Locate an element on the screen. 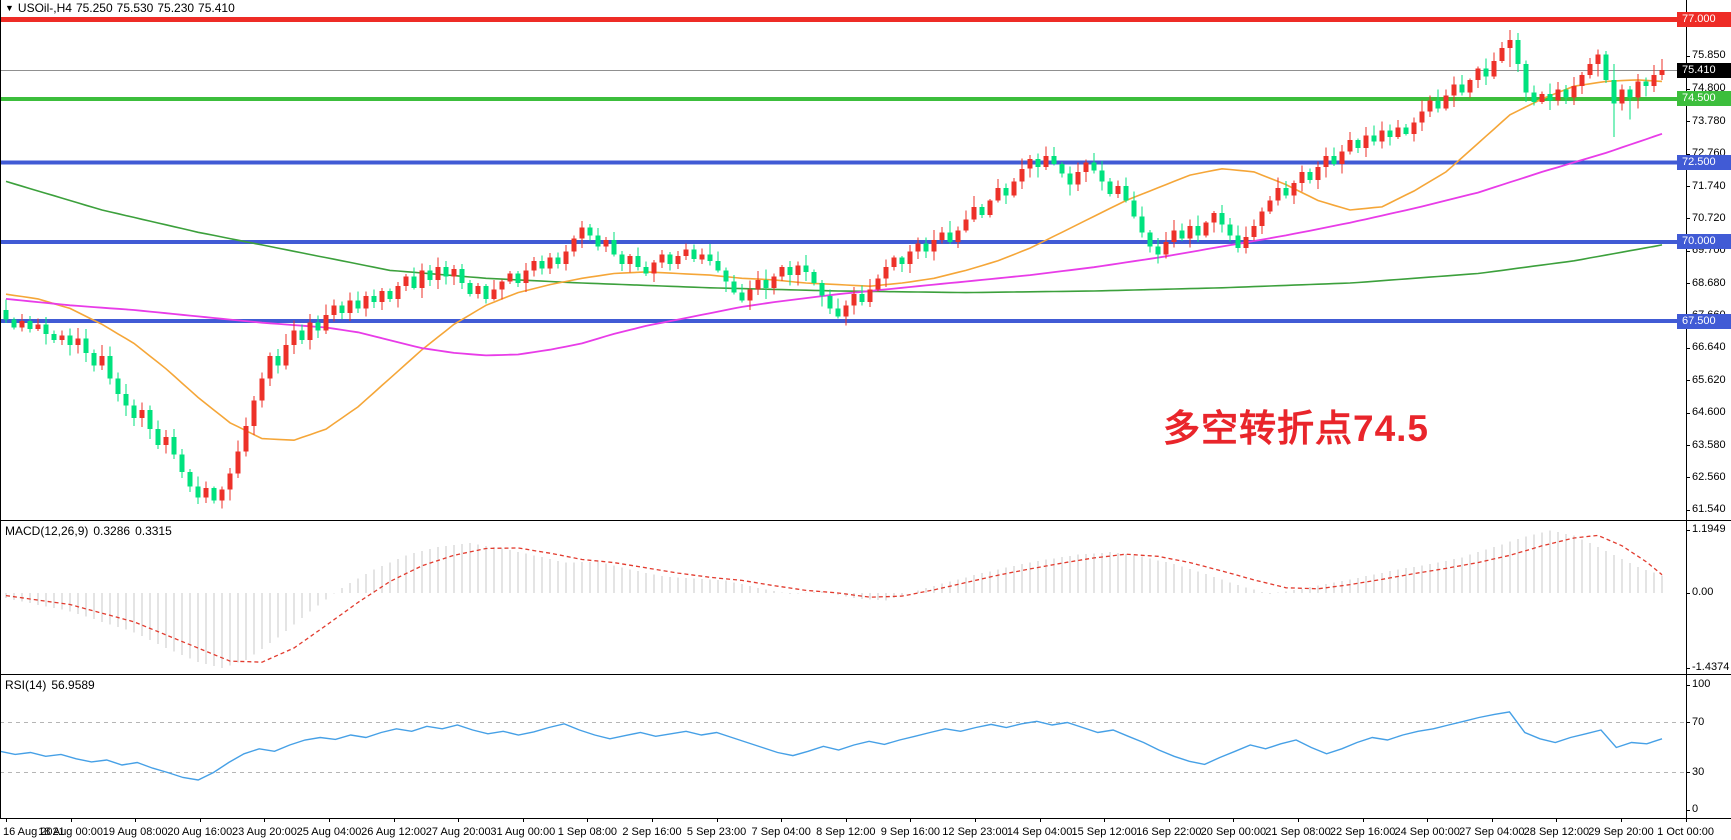  time-label: 5 Sep 23:00 is located at coordinates (716, 832).